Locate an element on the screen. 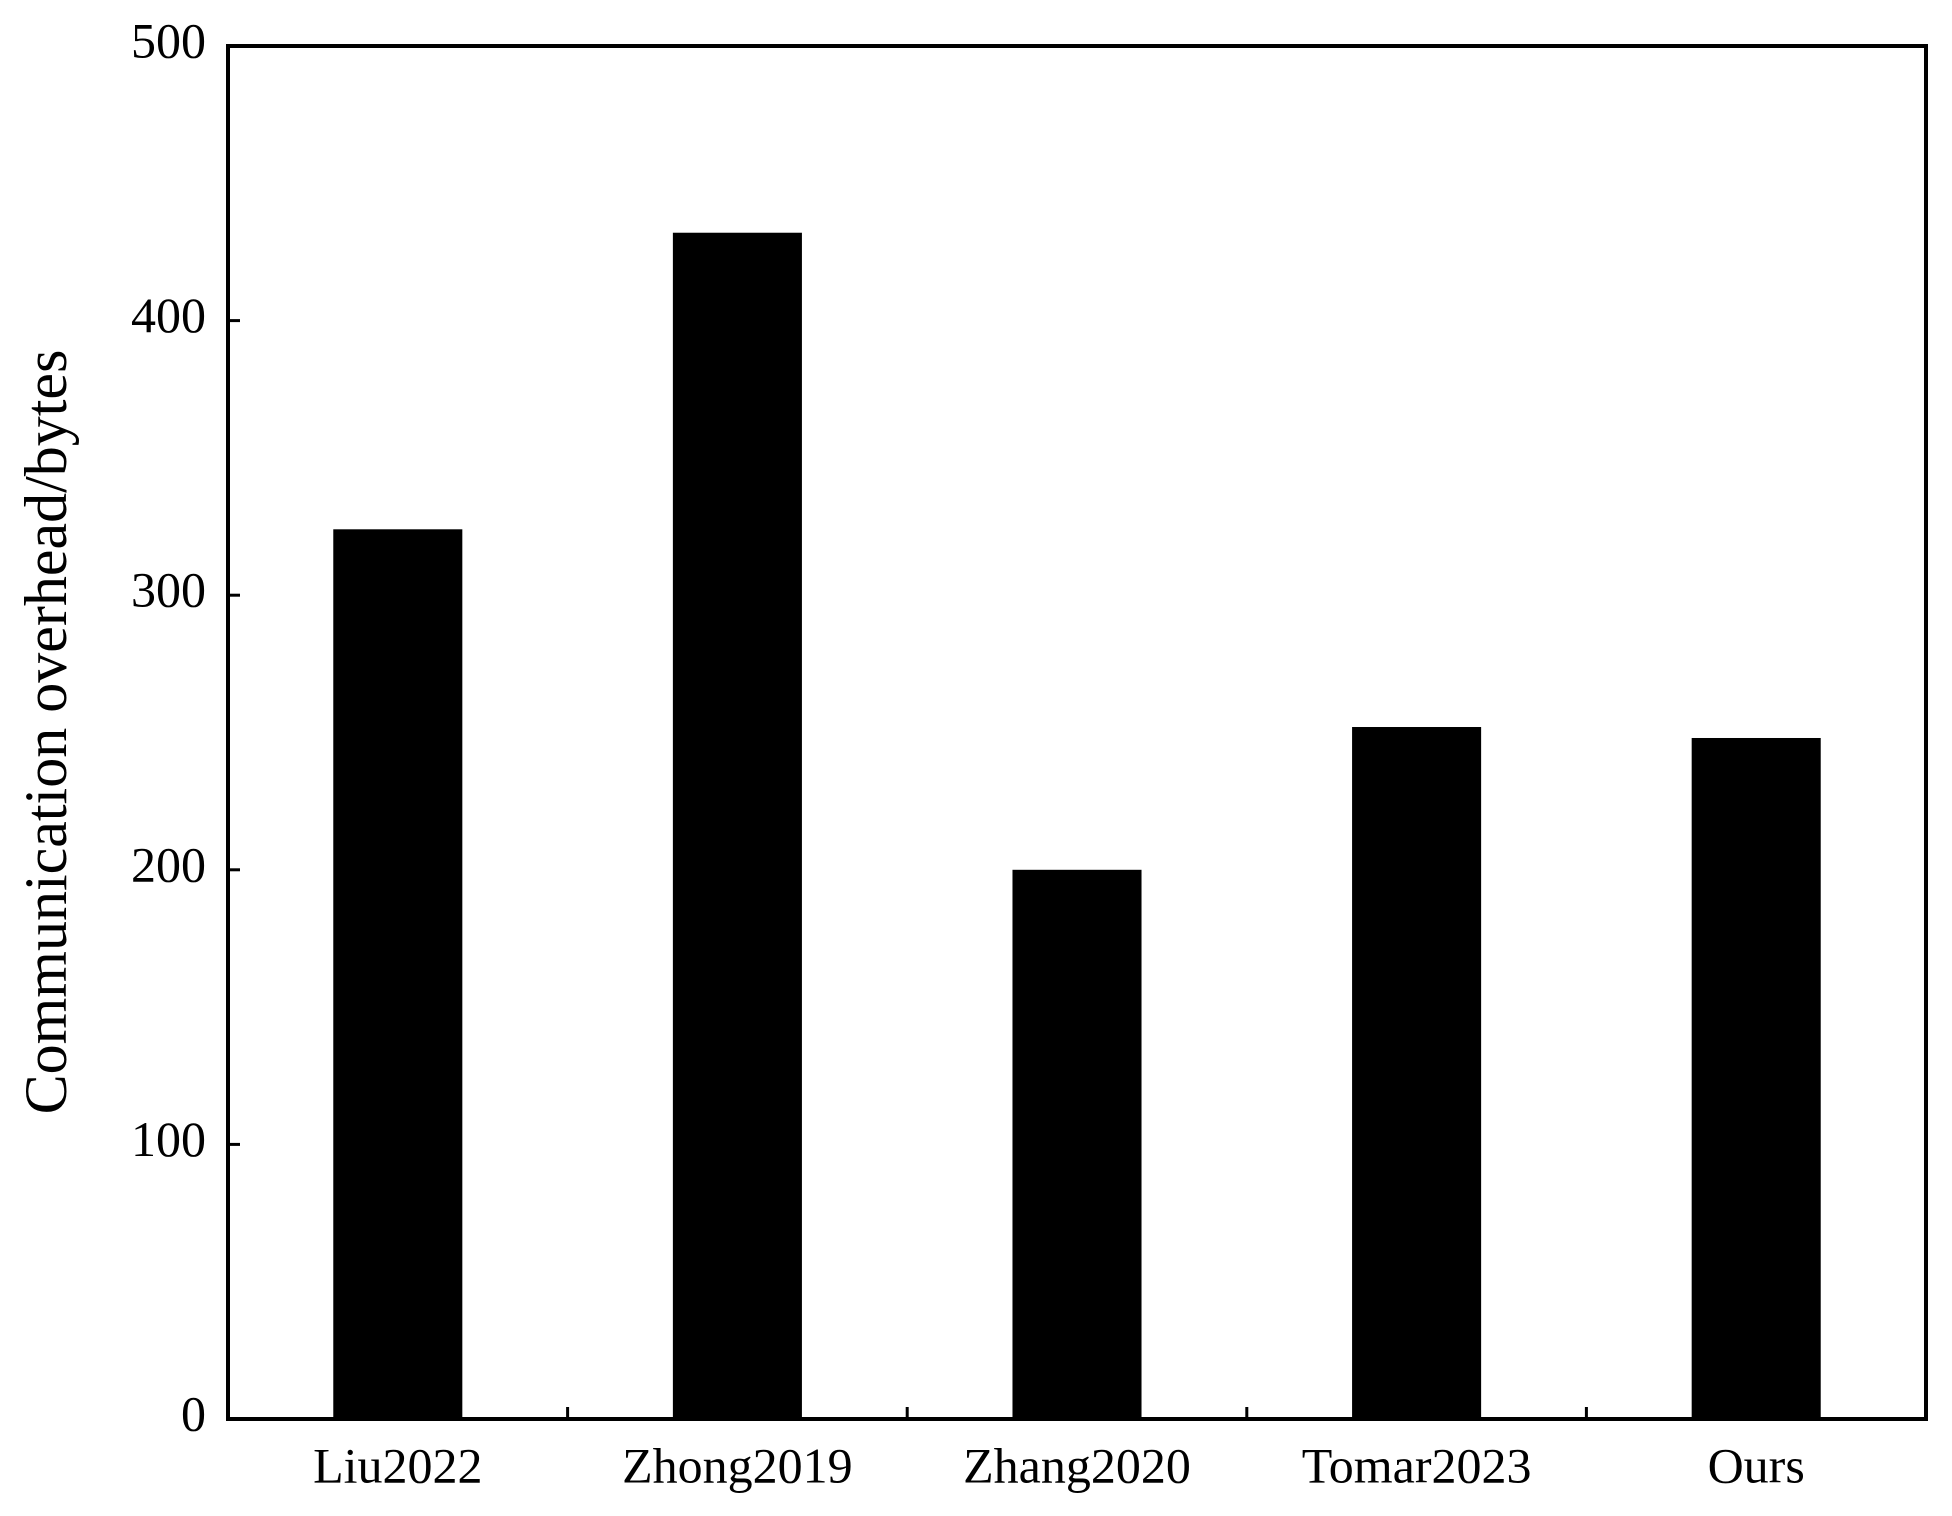 The width and height of the screenshot is (1952, 1516). y-tick-label: 500 is located at coordinates (168, 40).